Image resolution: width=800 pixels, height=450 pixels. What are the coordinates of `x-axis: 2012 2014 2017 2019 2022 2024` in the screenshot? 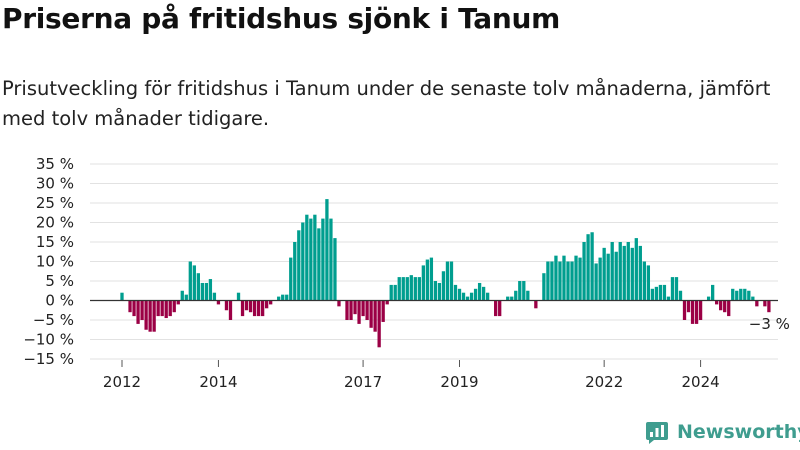 It's located at (411, 375).